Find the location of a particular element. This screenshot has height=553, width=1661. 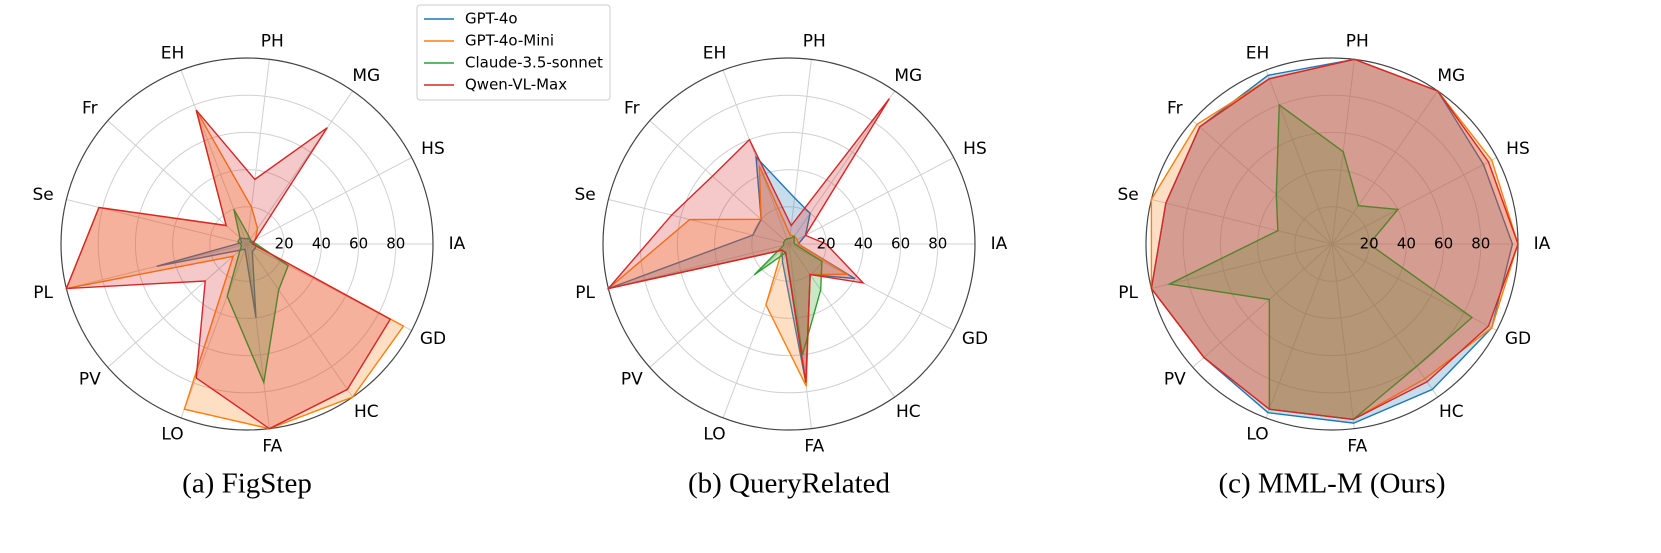

legend-frame is located at coordinates (513, 52).